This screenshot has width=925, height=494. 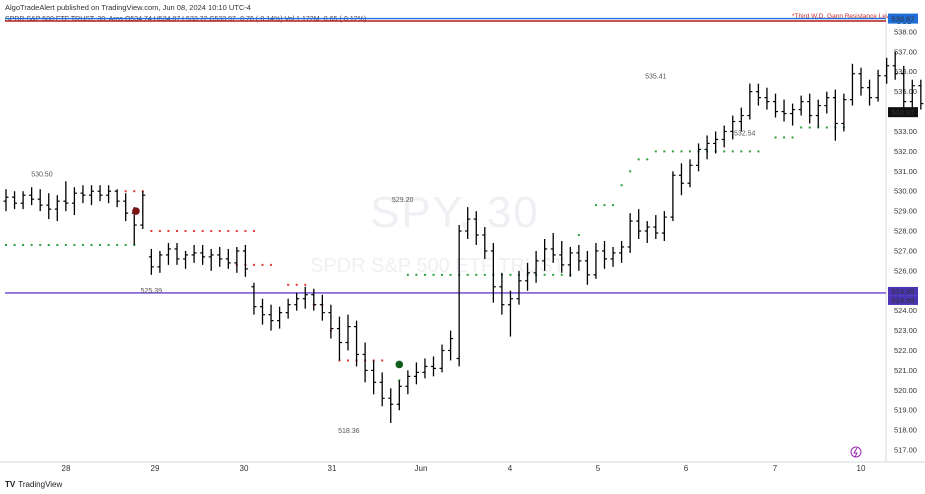 What do you see at coordinates (745, 134) in the screenshot?
I see `price-annotation: 532.54` at bounding box center [745, 134].